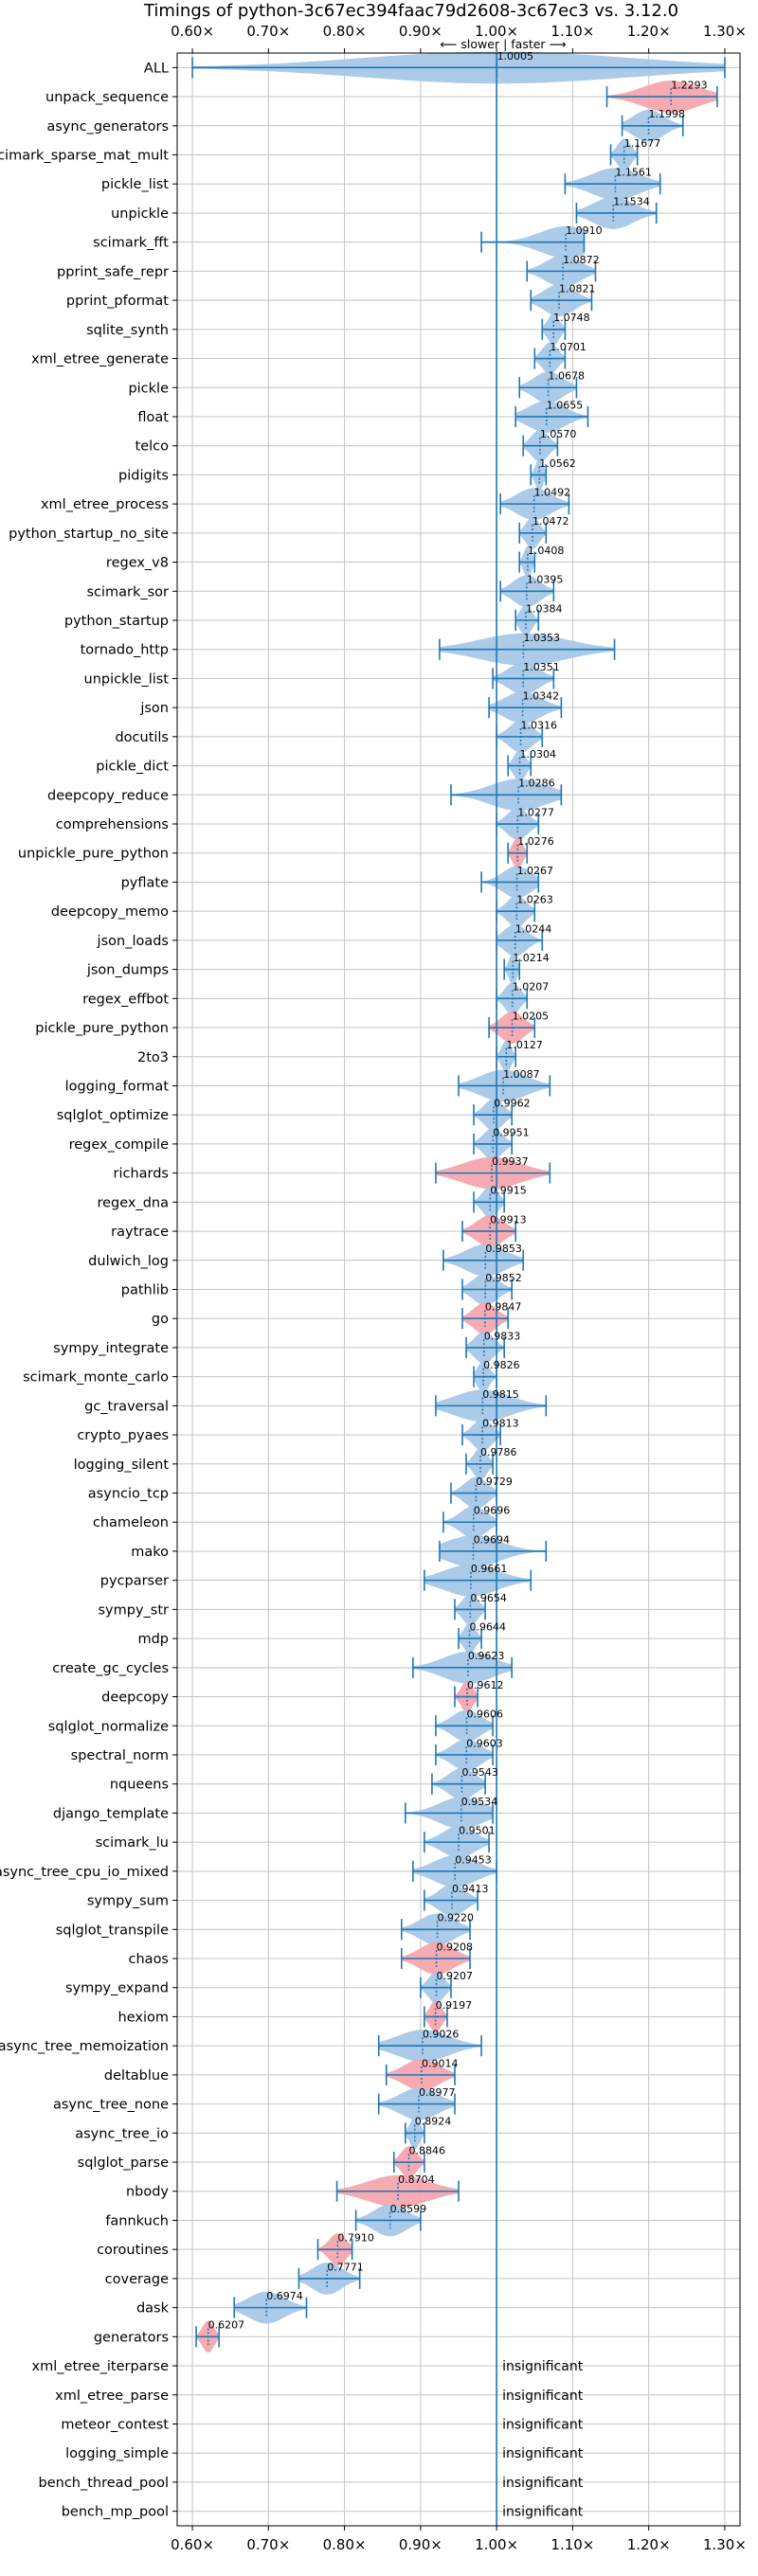 This screenshot has height=2576, width=758. I want to click on benchmark-label: sympy_integrate, so click(111, 1348).